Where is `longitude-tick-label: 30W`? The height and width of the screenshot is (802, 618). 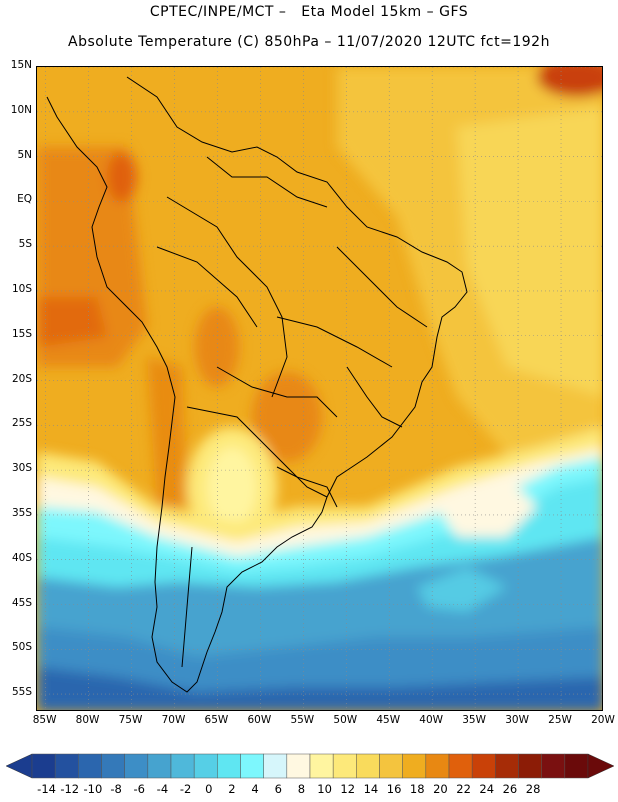 longitude-tick-label: 30W is located at coordinates (517, 720).